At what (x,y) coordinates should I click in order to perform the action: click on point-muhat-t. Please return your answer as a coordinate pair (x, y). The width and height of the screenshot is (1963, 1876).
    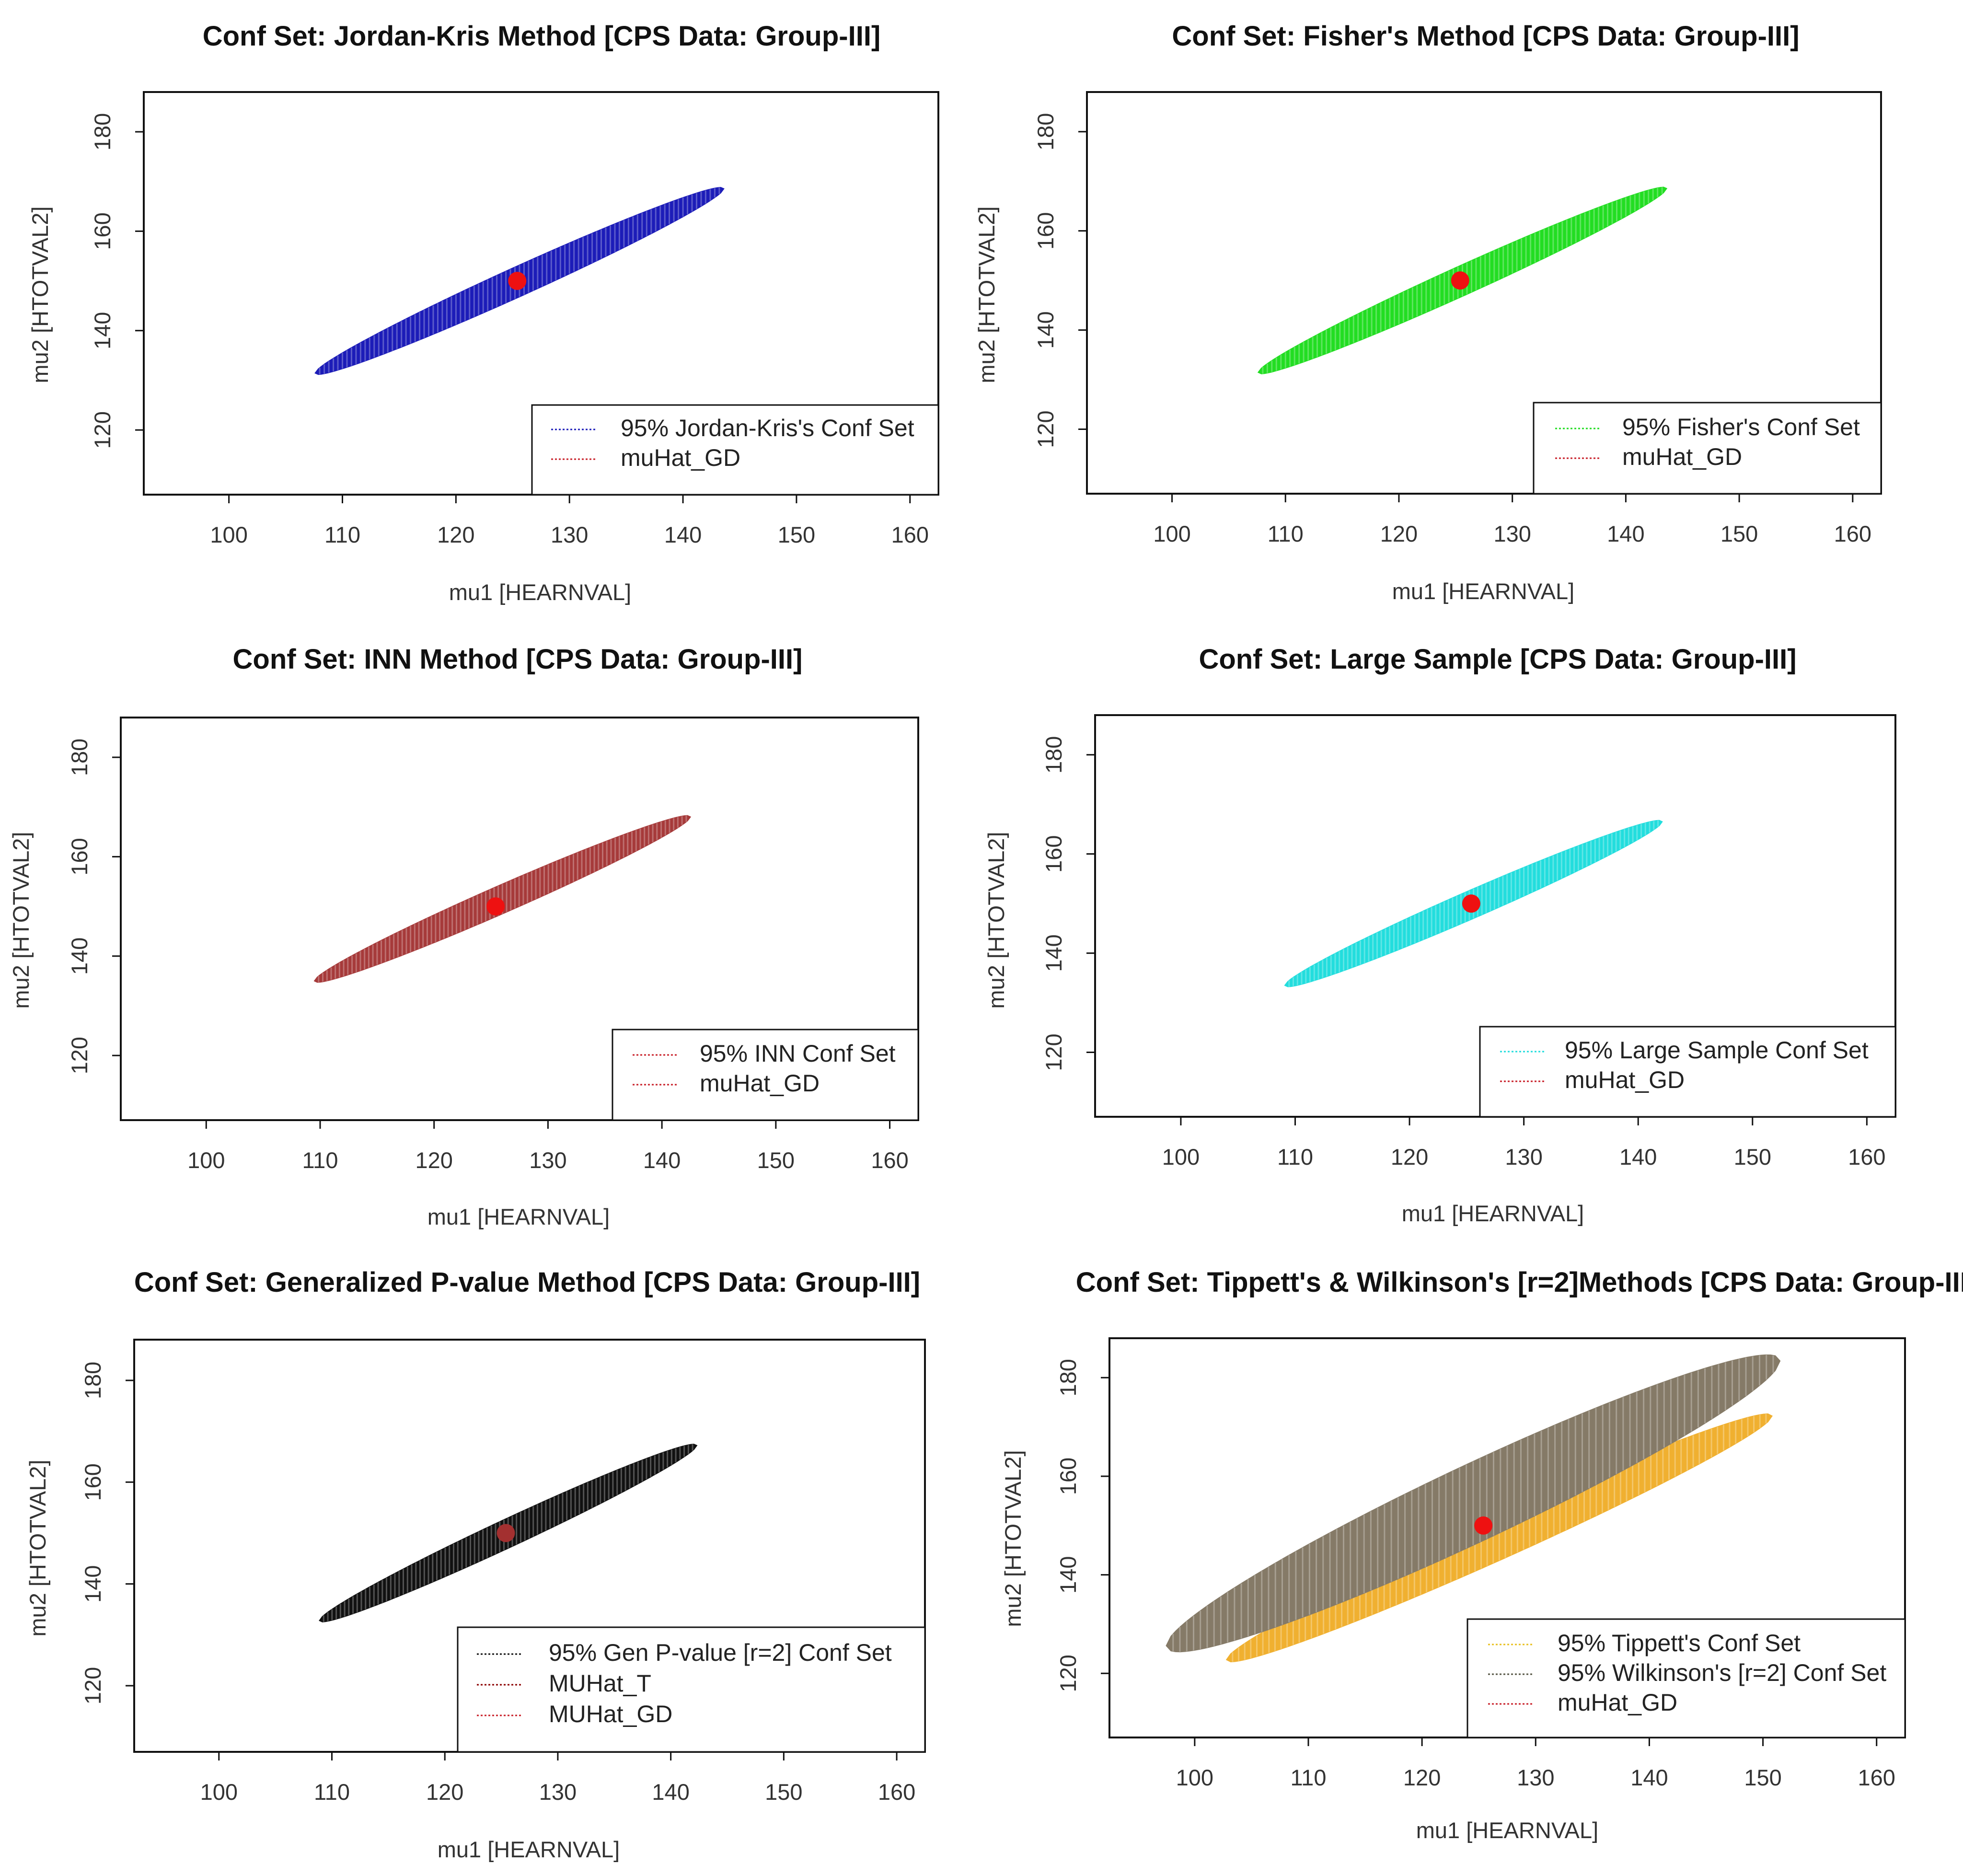
    Looking at the image, I should click on (506, 1533).